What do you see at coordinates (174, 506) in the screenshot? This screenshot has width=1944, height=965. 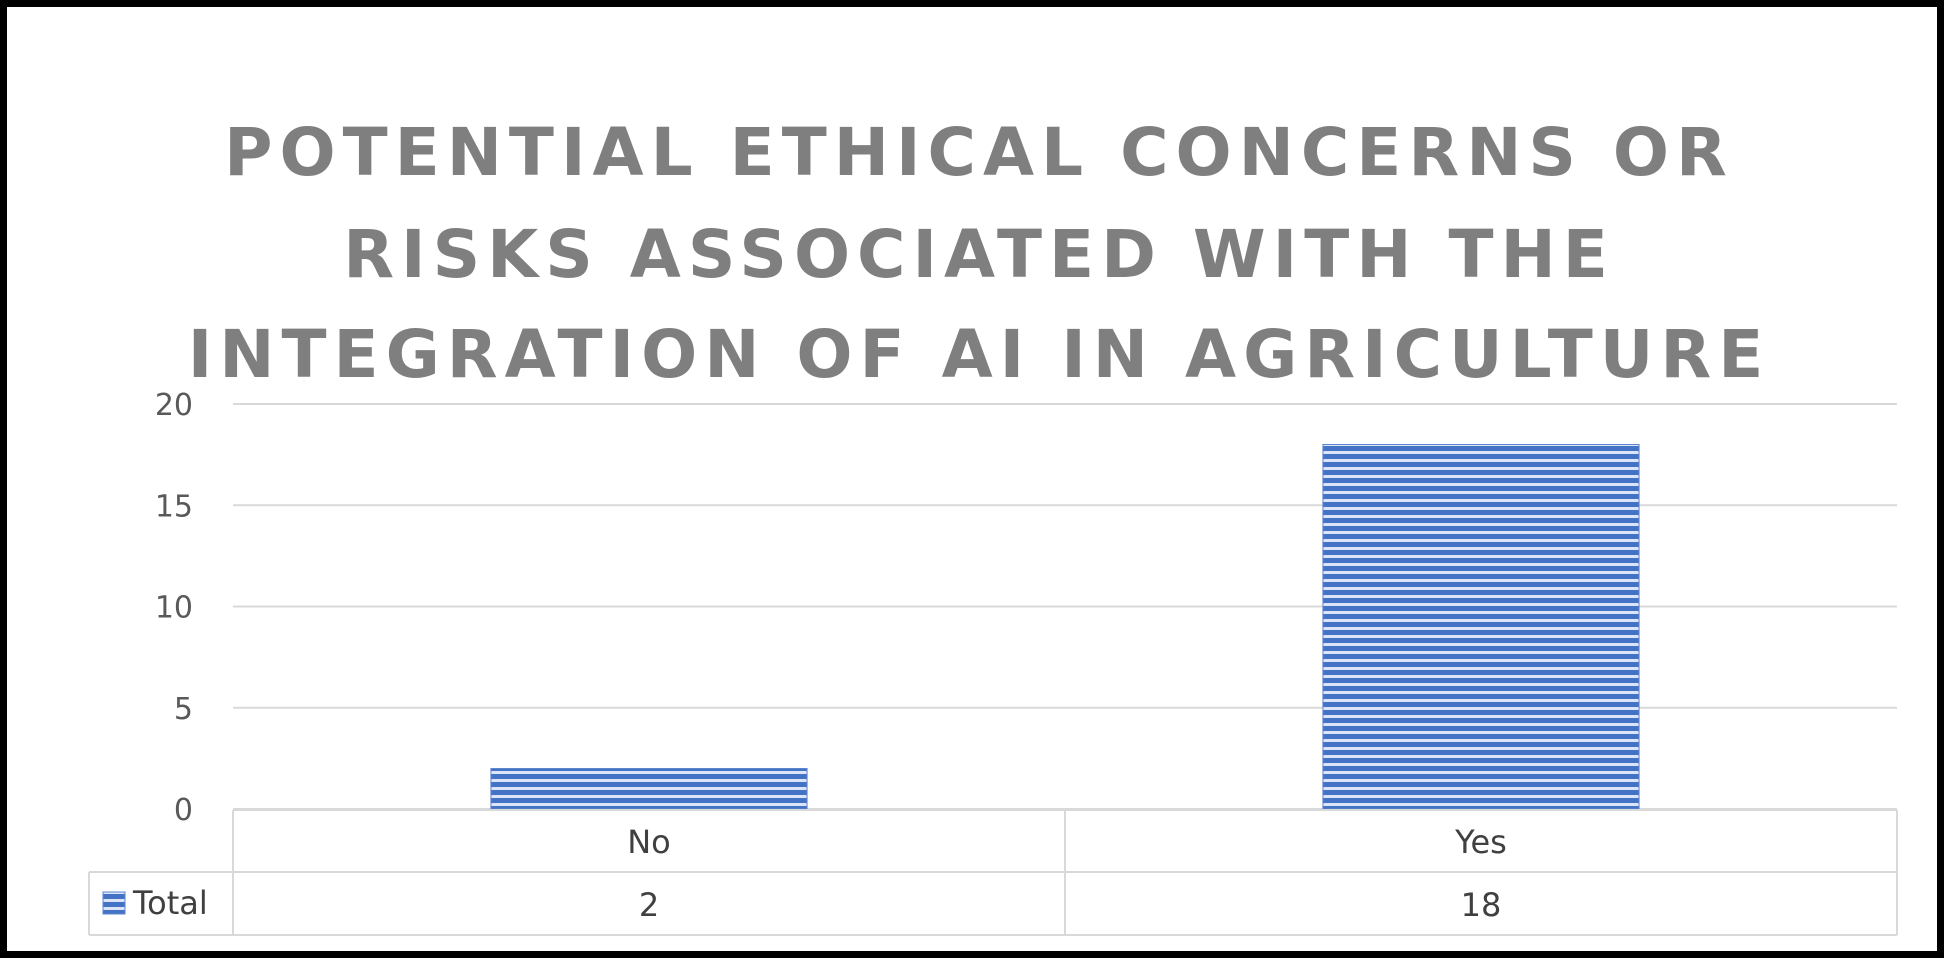 I see `y-tick-label: 15` at bounding box center [174, 506].